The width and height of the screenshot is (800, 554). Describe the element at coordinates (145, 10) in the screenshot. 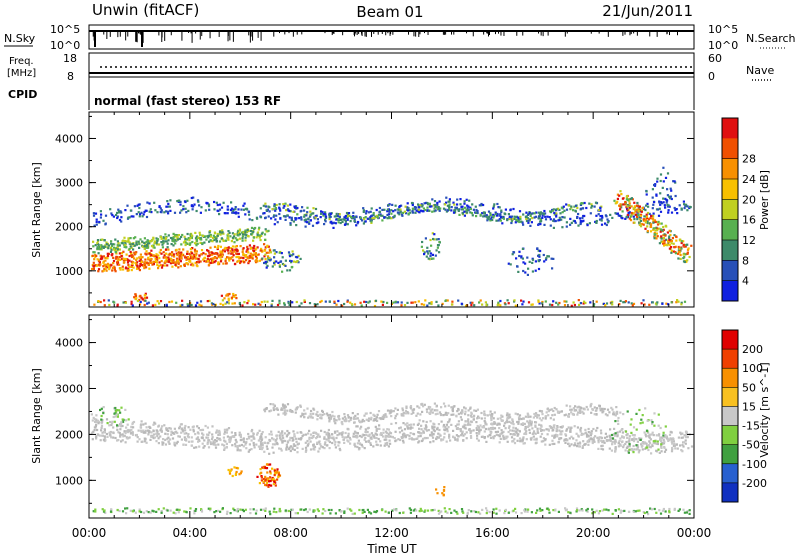

I see `station-title: Unwin (fitACF)` at that location.